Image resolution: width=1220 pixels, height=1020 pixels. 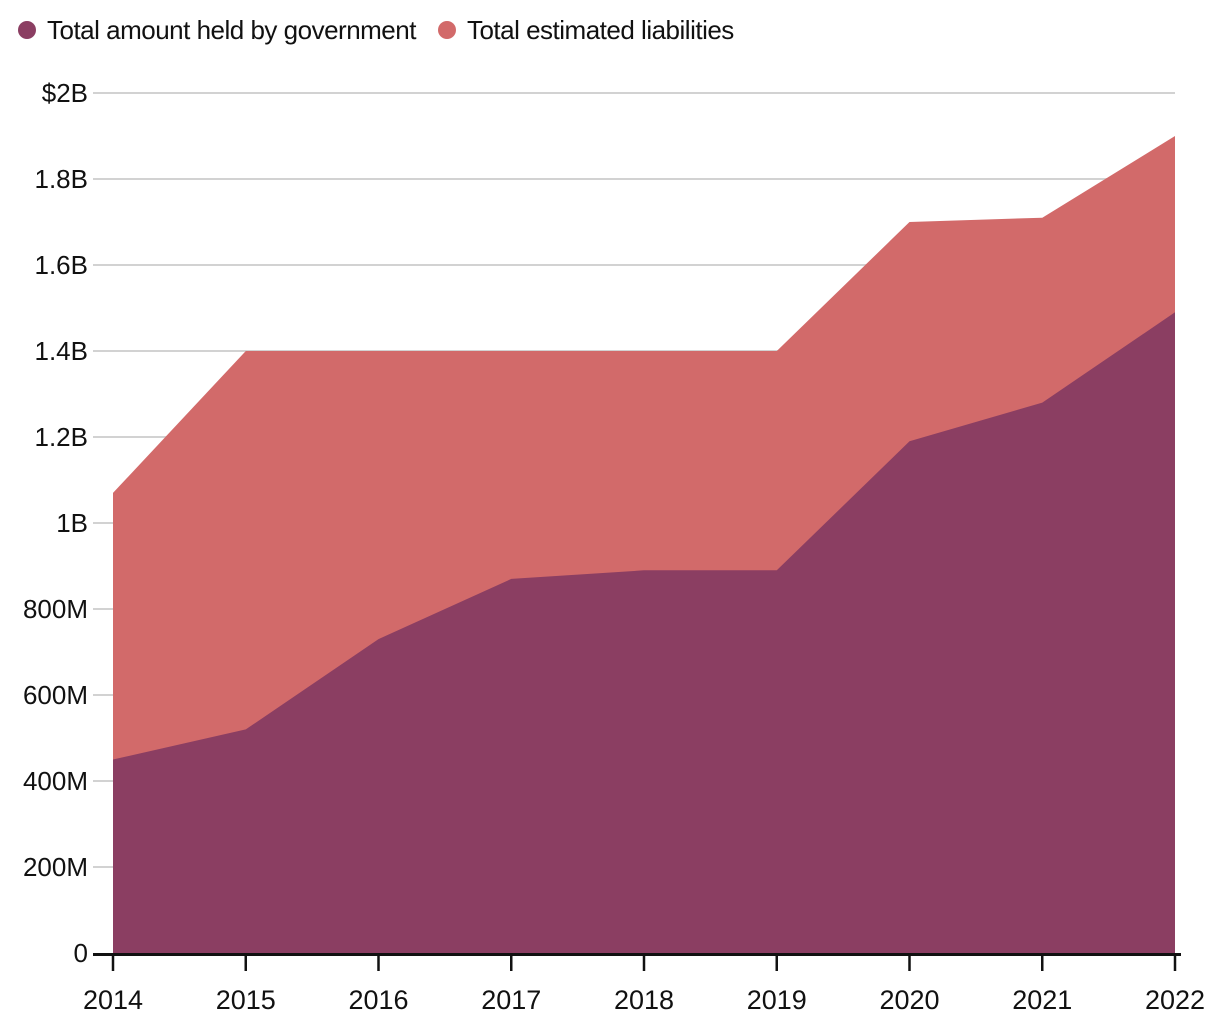 I want to click on y-axis-tick-label: 1.2B, so click(x=62, y=437).